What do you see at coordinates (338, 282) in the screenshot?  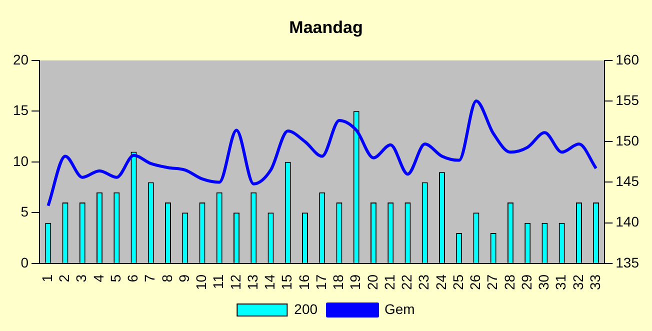 I see `x-tick-label: 18` at bounding box center [338, 282].